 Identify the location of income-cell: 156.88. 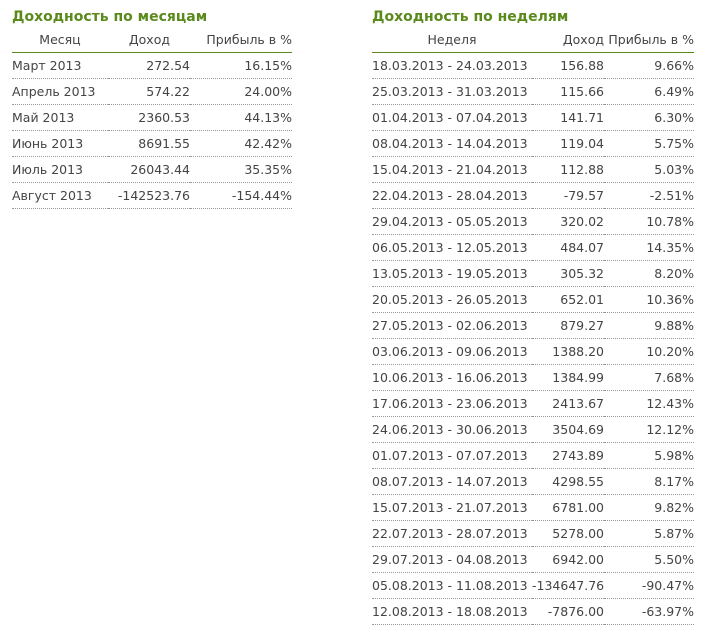
(568, 65).